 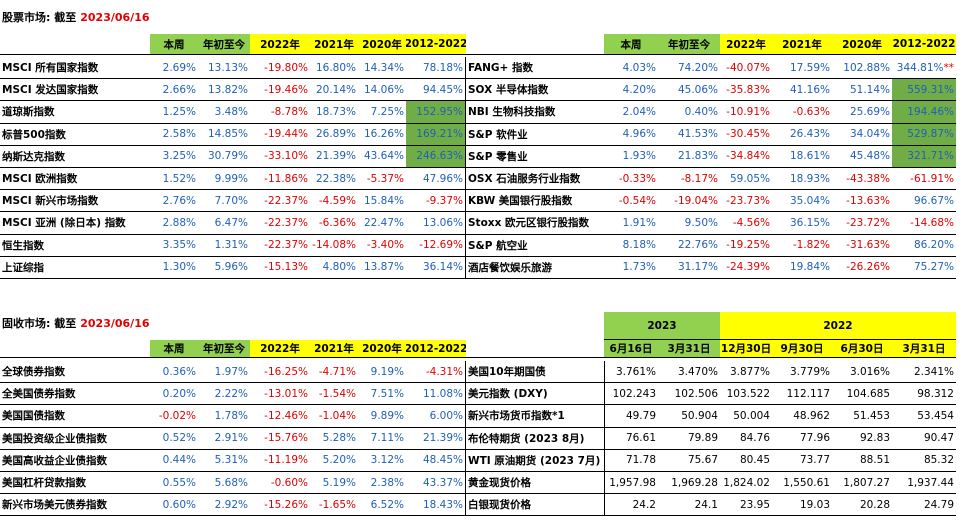 What do you see at coordinates (334, 157) in the screenshot?
I see `equity-left-value: 21.39%` at bounding box center [334, 157].